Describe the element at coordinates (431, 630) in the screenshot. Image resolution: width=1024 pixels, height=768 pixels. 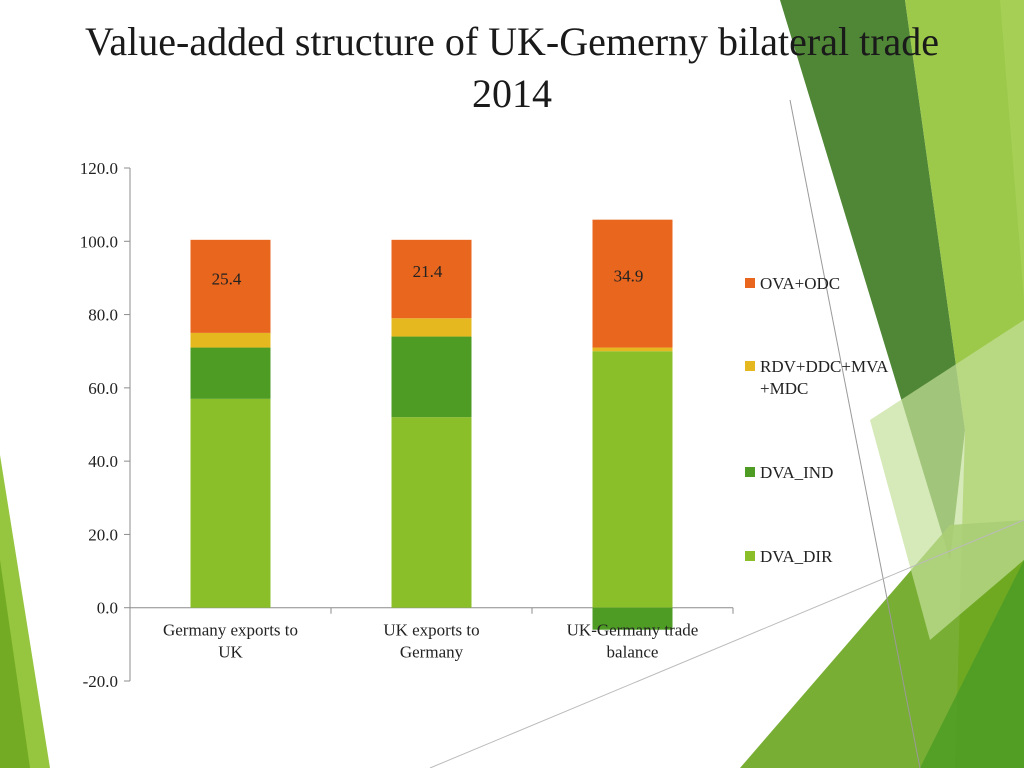
I see `category-label: UK exports to` at that location.